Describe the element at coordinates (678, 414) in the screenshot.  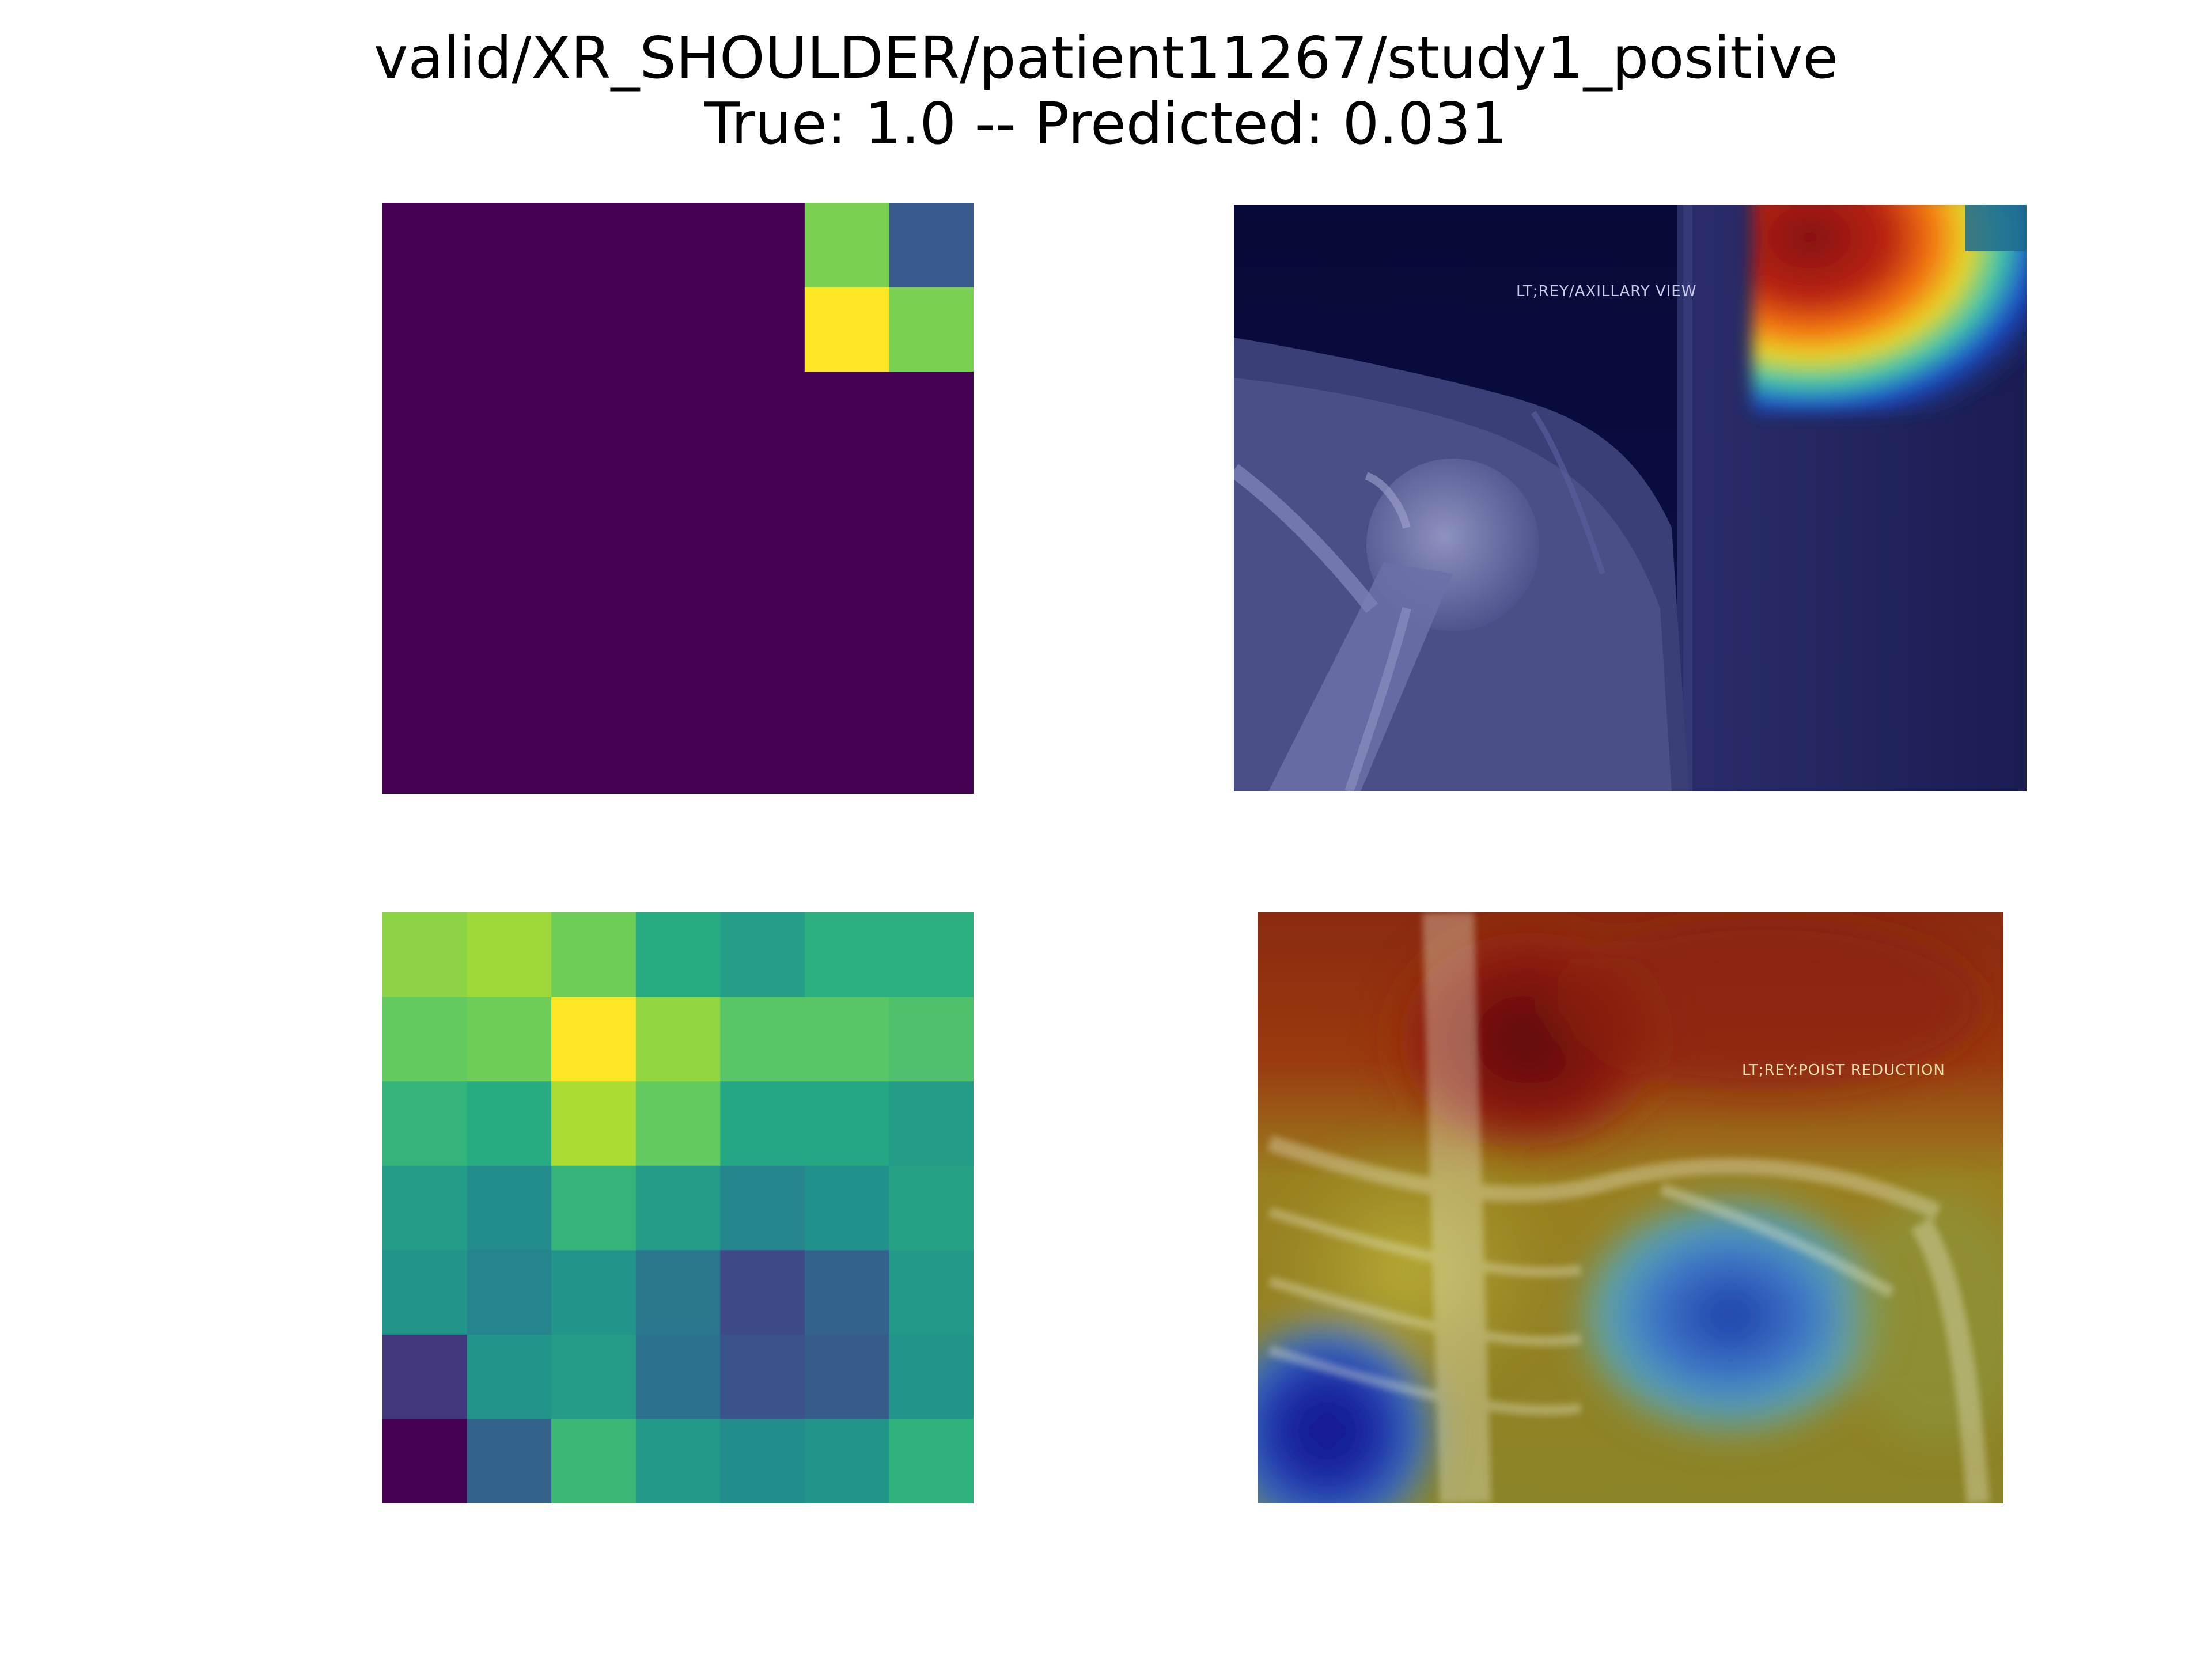
I see `top-map-cell-r2-c3` at that location.